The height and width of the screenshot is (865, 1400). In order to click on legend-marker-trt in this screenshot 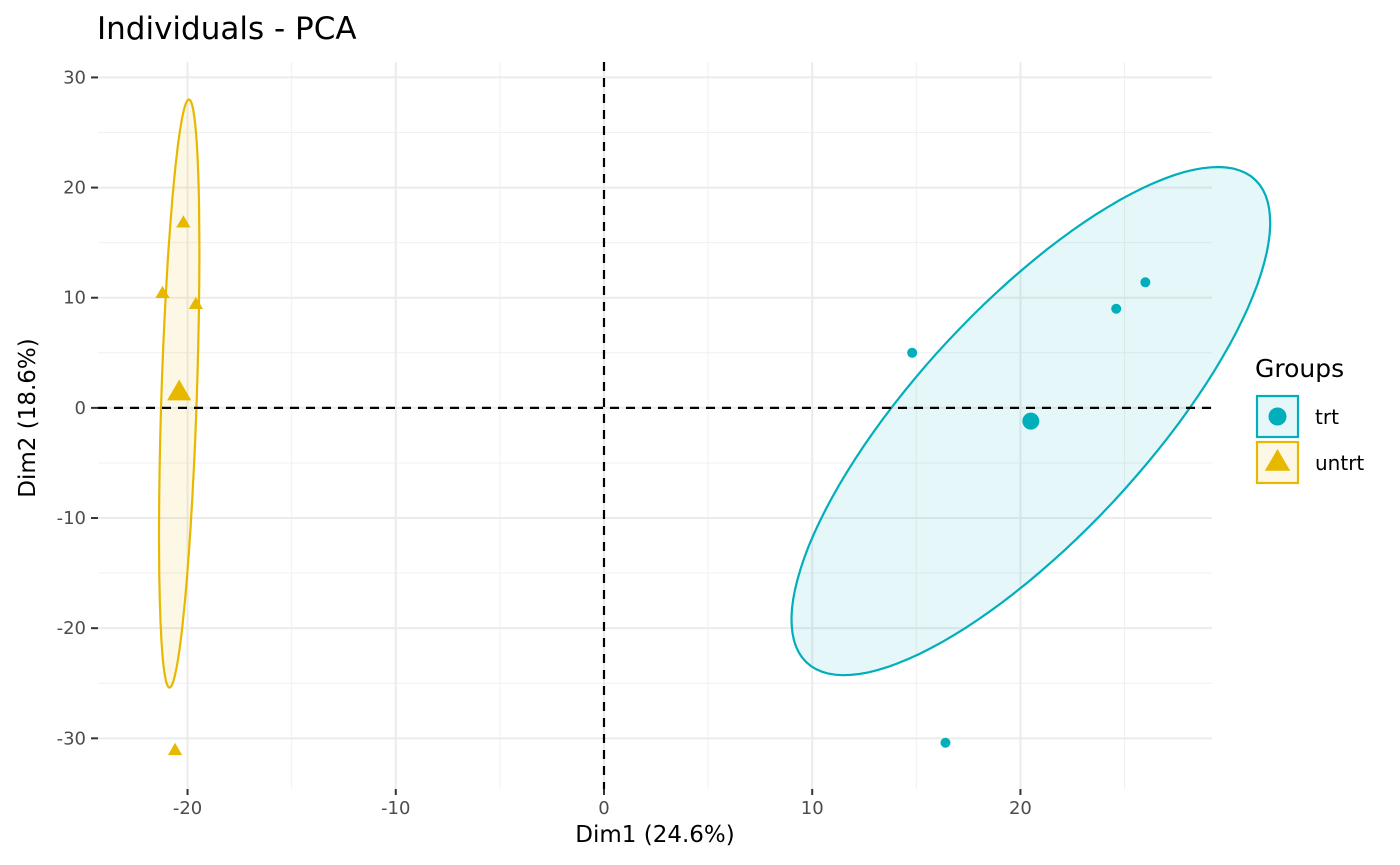, I will do `click(1277, 416)`.